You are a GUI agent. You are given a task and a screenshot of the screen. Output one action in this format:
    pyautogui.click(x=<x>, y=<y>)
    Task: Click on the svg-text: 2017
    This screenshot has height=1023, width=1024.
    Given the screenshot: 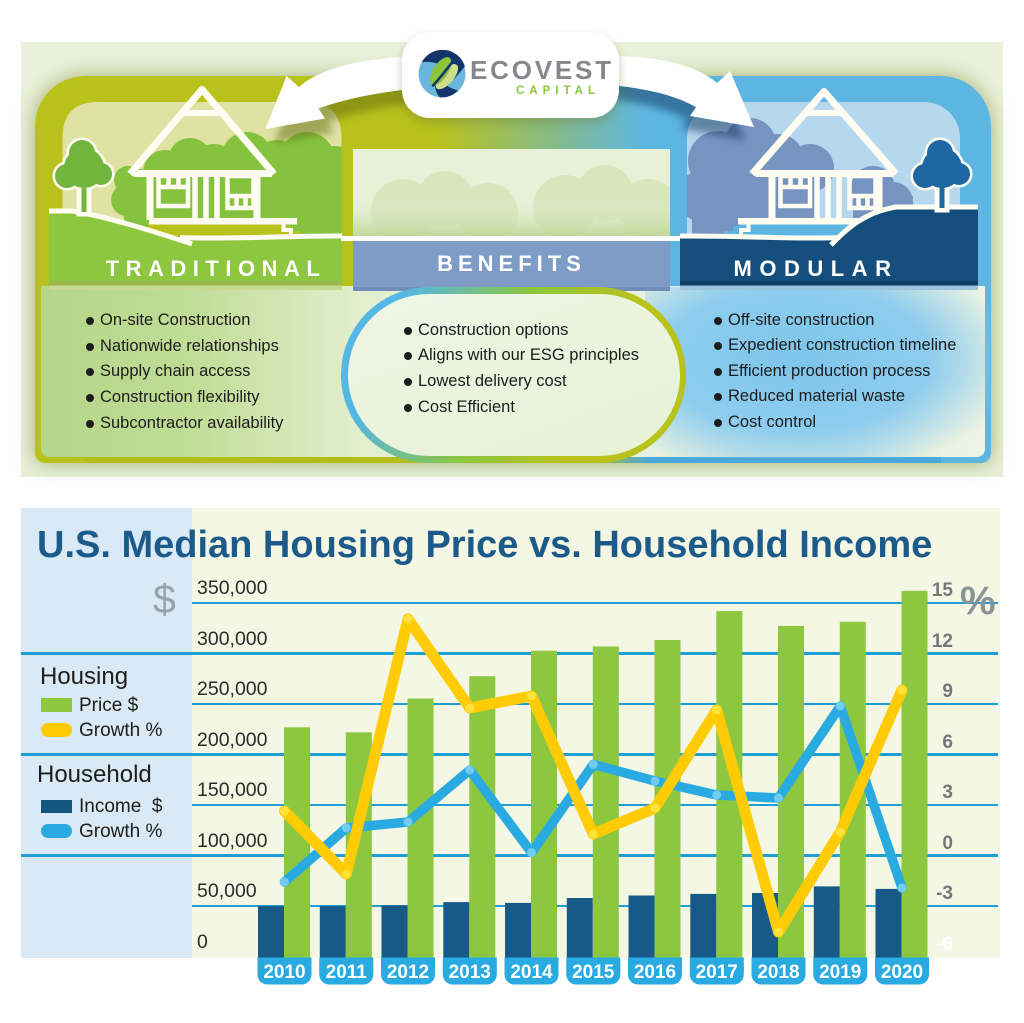 What is the action you would take?
    pyautogui.click(x=717, y=972)
    